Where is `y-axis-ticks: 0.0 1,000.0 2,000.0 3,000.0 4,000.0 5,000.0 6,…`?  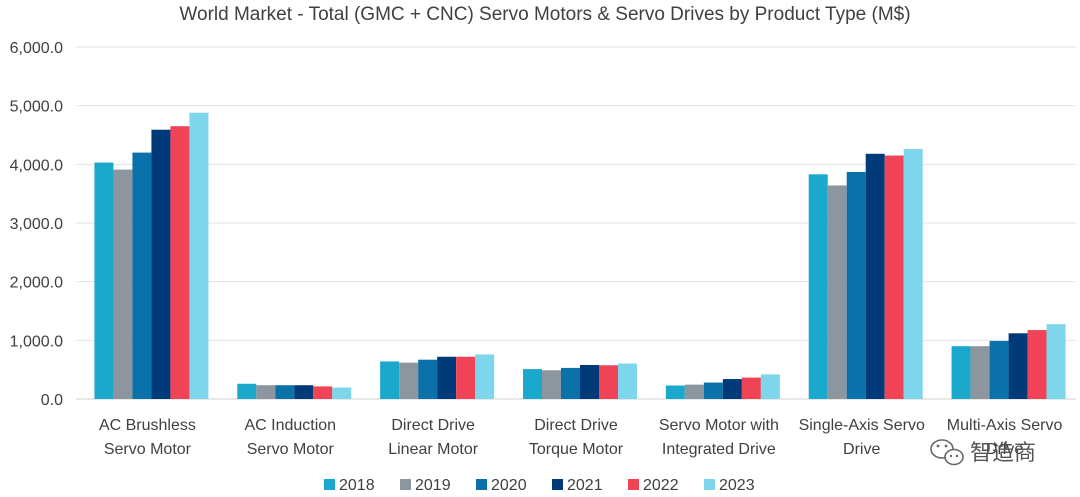 y-axis-ticks: 0.0 1,000.0 2,000.0 3,000.0 4,000.0 5,000.0 6,… is located at coordinates (36, 224).